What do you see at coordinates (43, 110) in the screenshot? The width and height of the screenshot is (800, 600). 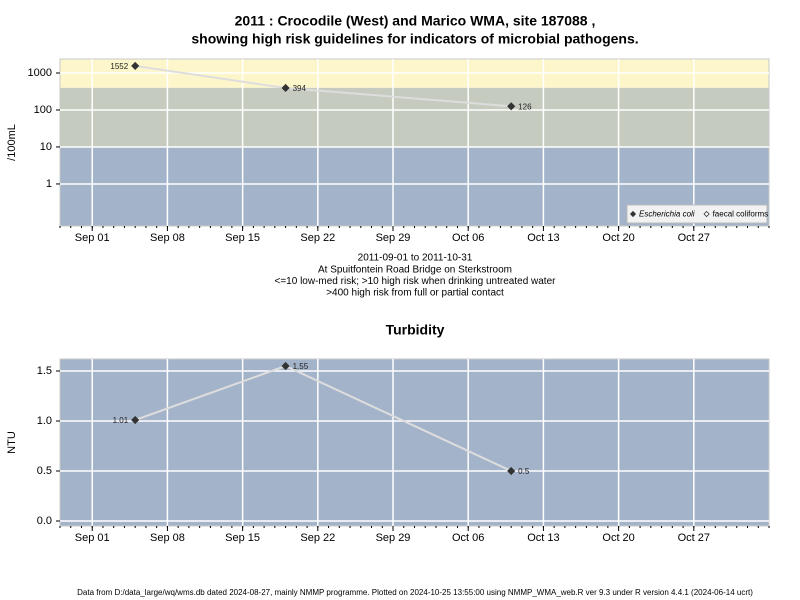 I see `y-tick-label: 100` at bounding box center [43, 110].